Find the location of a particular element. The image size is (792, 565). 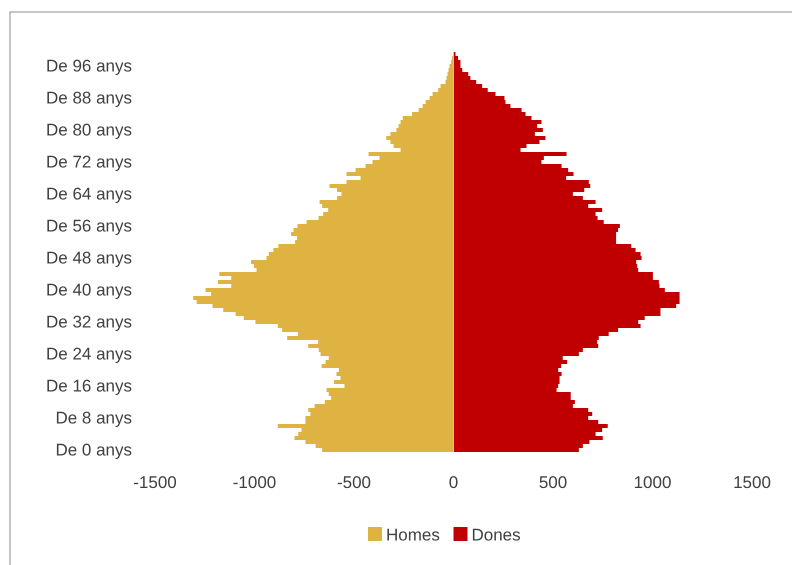

y-tick-label: De 88 anys is located at coordinates (89, 98).